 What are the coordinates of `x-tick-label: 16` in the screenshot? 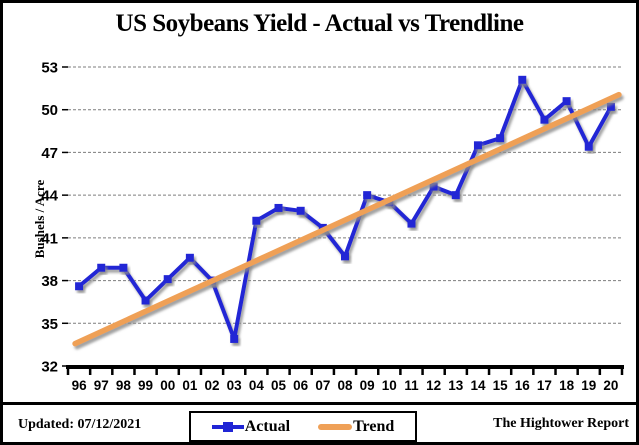 It's located at (523, 385).